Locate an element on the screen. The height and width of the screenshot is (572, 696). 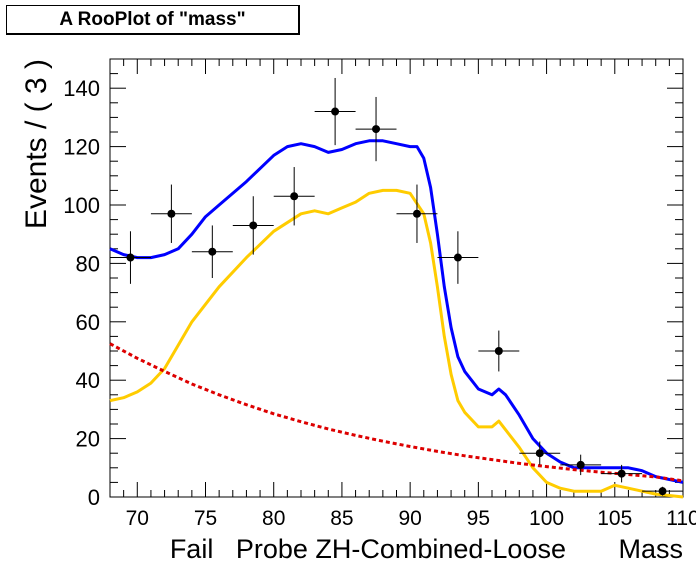
x-tick-label: 110 is located at coordinates (681, 518).